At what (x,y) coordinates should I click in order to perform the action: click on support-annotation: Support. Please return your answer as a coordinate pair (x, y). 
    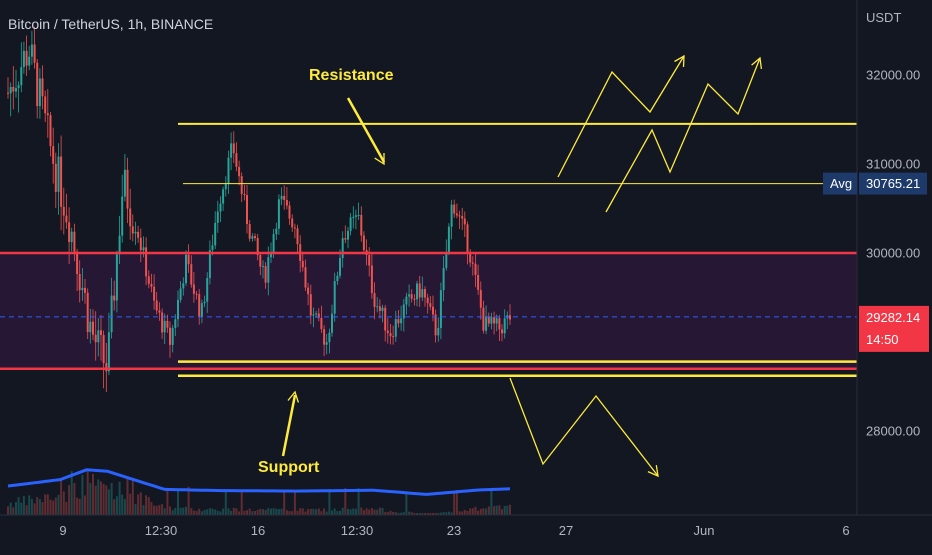
    Looking at the image, I should click on (289, 467).